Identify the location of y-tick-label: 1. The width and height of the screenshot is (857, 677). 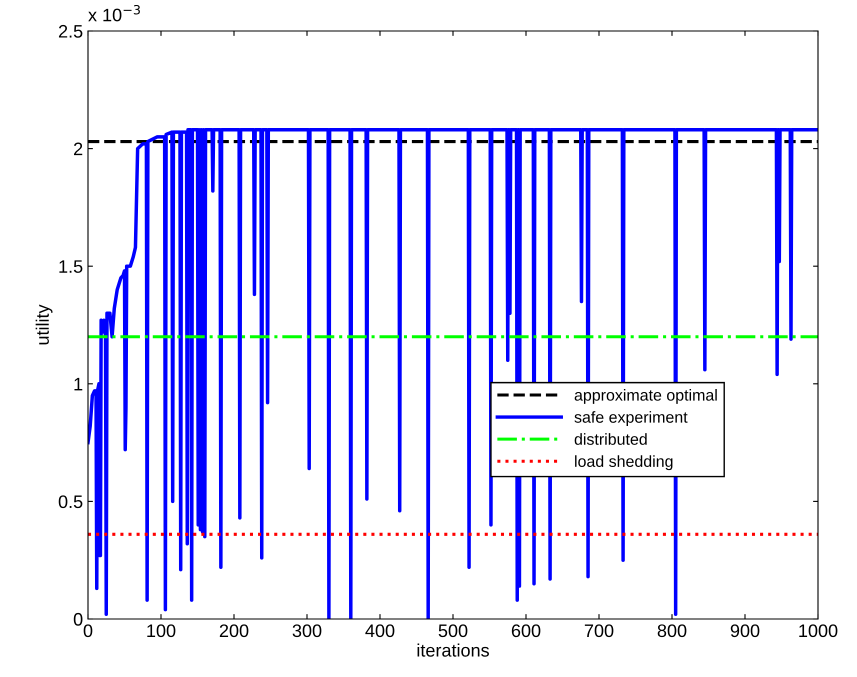
(78, 384).